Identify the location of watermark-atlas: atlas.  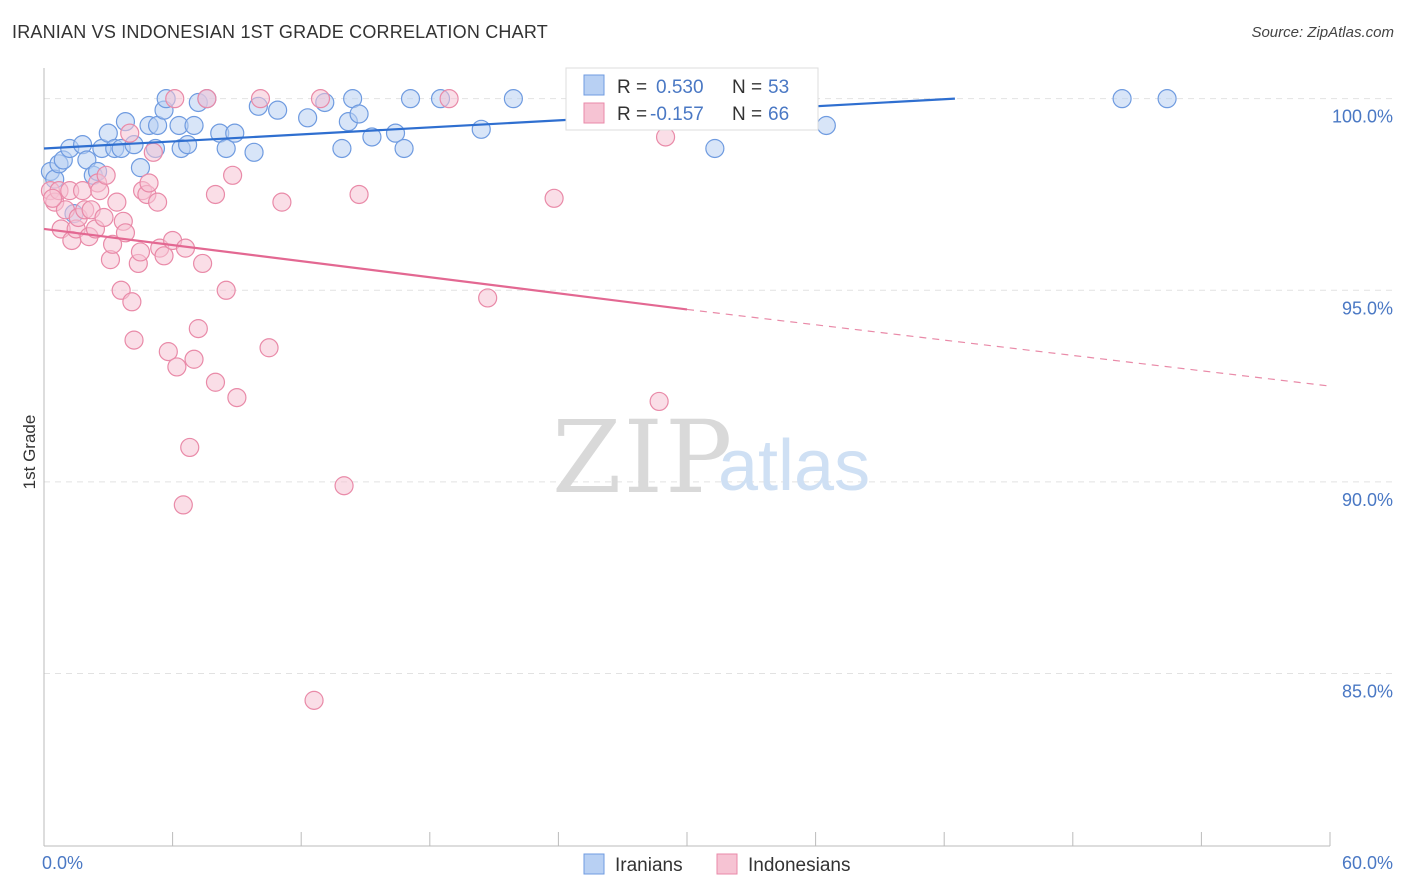
(794, 466).